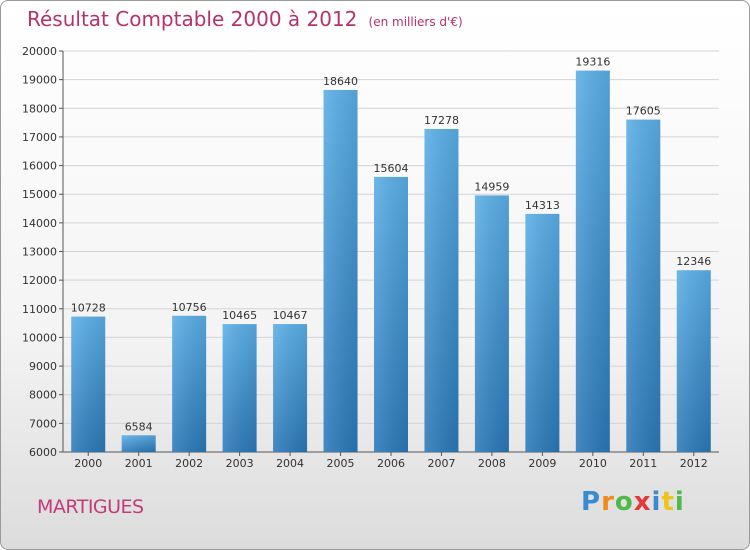  What do you see at coordinates (139, 463) in the screenshot?
I see `x-tick-label: 2001` at bounding box center [139, 463].